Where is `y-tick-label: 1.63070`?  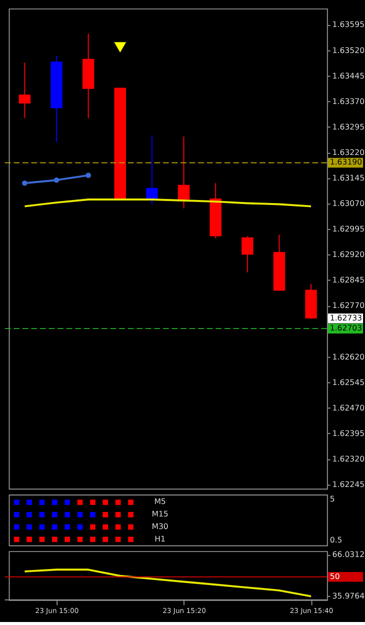 y-tick-label: 1.63070 is located at coordinates (348, 203).